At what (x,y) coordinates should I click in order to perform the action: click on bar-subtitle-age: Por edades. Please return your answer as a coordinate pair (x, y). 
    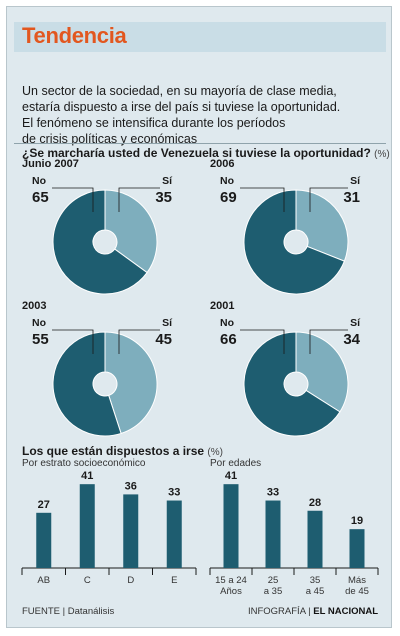
    Looking at the image, I should click on (235, 463).